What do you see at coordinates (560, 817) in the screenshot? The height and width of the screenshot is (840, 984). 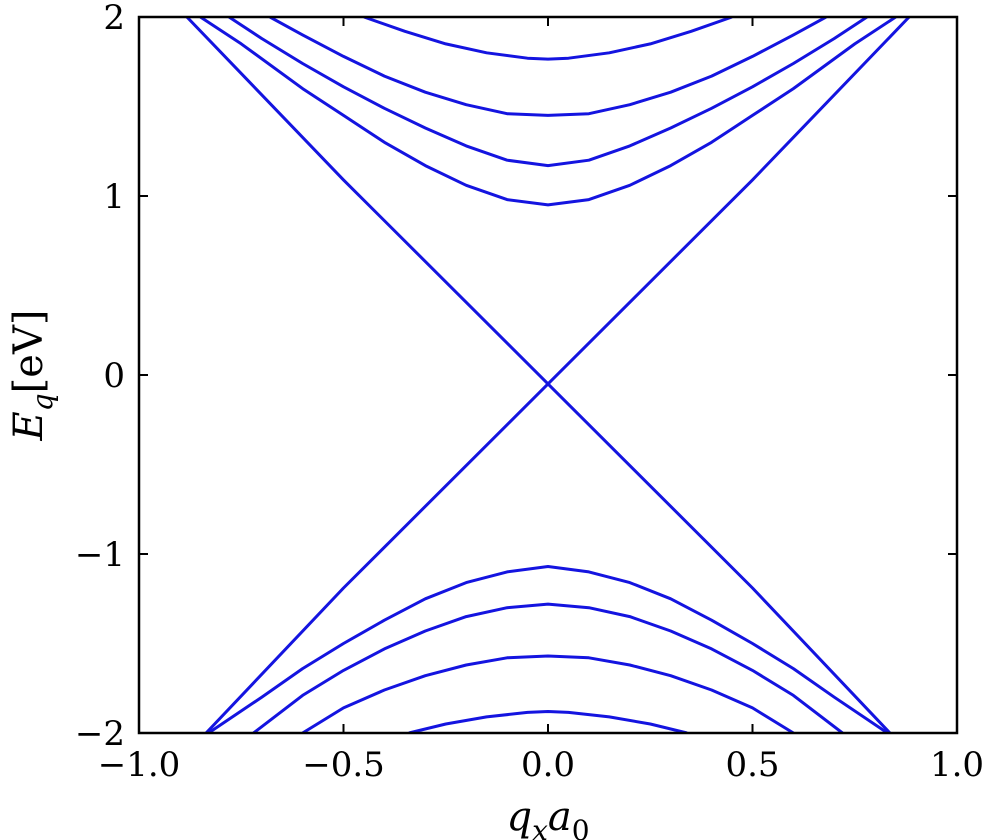 I see `x-axis-label-a: a` at bounding box center [560, 817].